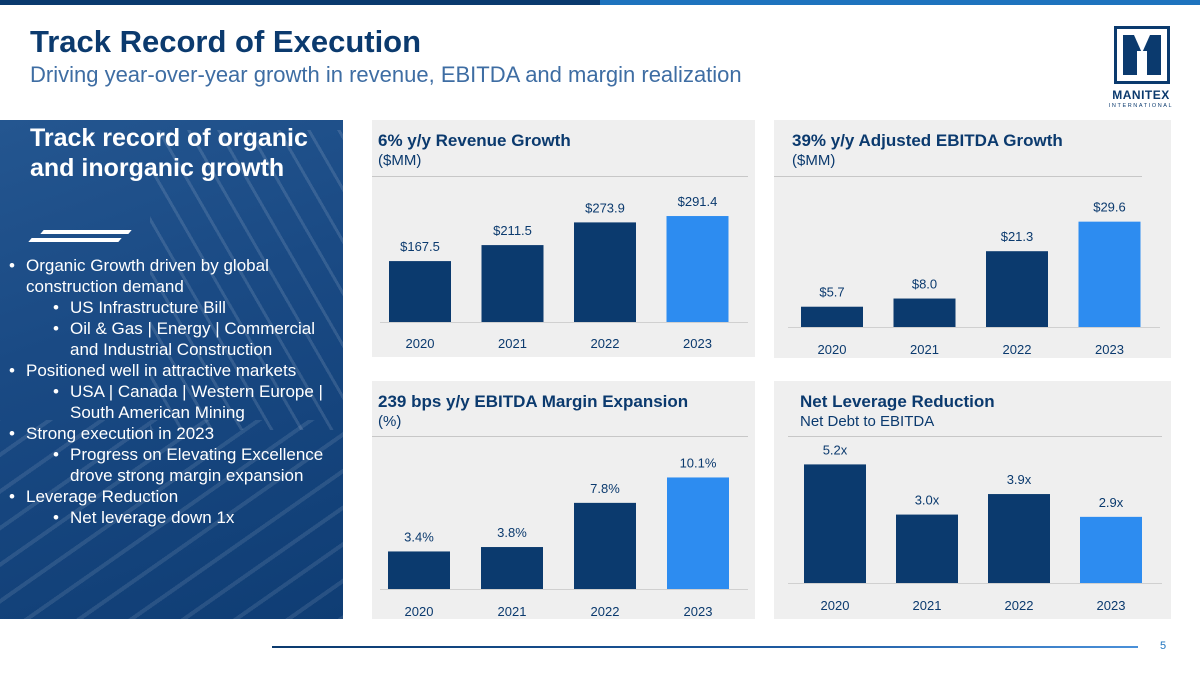 Image resolution: width=1200 pixels, height=675 pixels. I want to click on bullet-text: Strong execution in 2023, so click(120, 433).